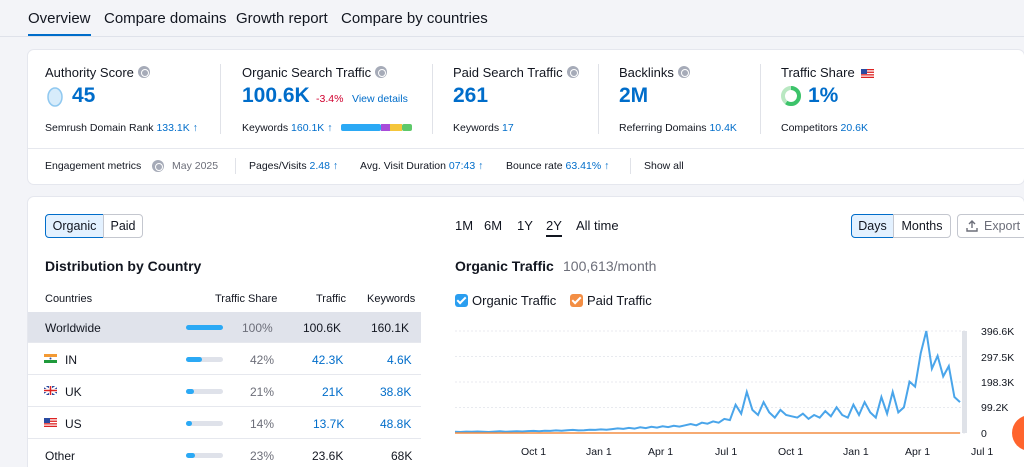 The image size is (1024, 467). What do you see at coordinates (708, 382) in the screenshot?
I see `series-line-organic-traffic` at bounding box center [708, 382].